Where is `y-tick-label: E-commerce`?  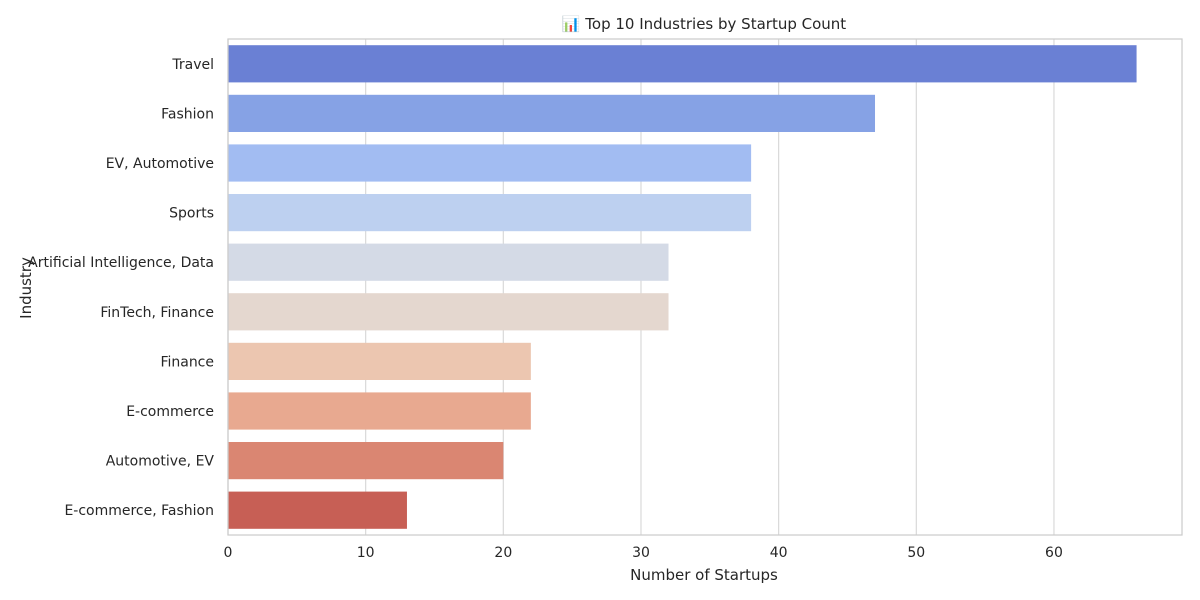
y-tick-label: E-commerce is located at coordinates (170, 412).